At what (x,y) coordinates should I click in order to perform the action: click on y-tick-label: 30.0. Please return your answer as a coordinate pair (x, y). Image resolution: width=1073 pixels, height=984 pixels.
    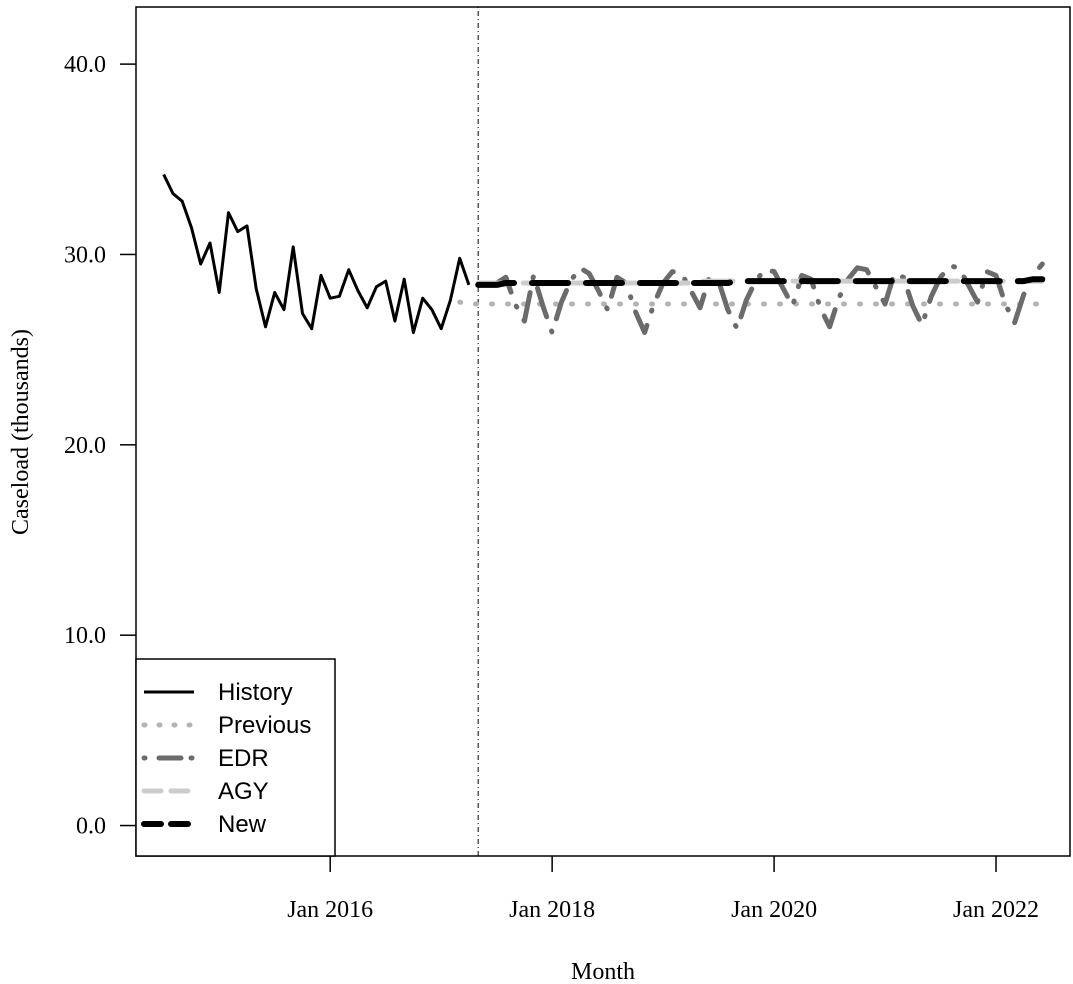
    Looking at the image, I should click on (85, 255).